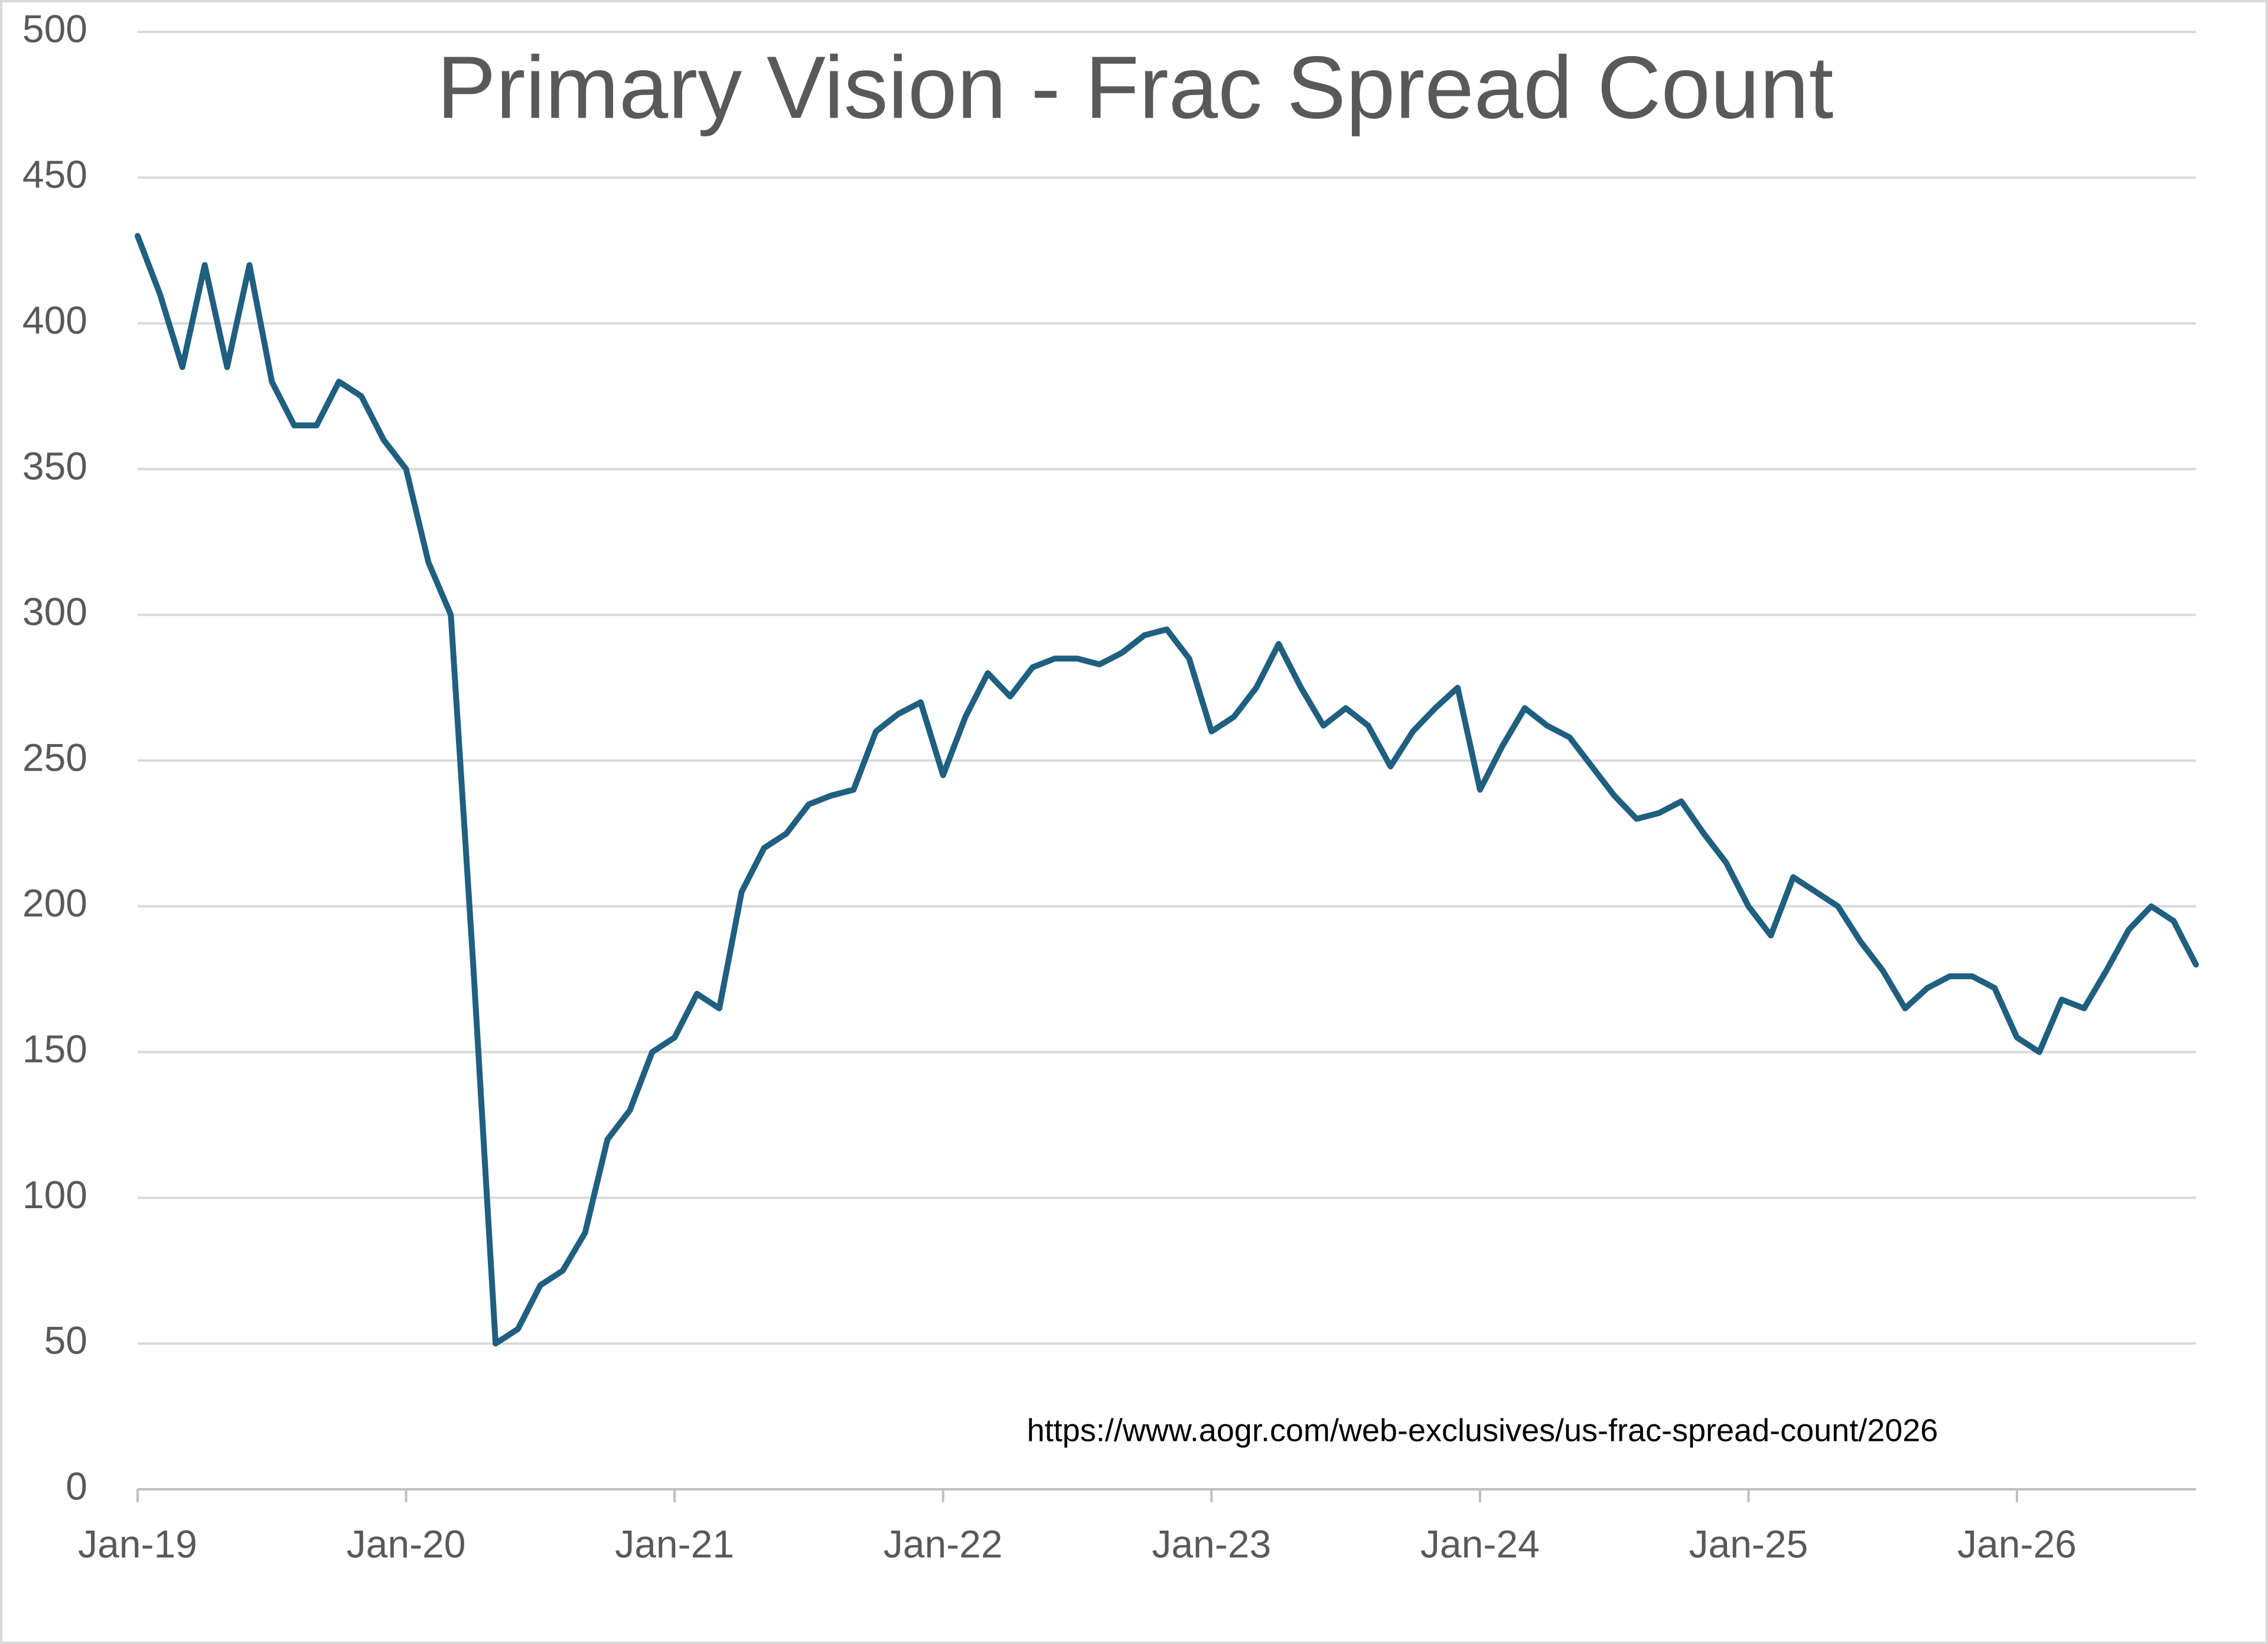  What do you see at coordinates (54, 466) in the screenshot?
I see `y-tick-label: 350` at bounding box center [54, 466].